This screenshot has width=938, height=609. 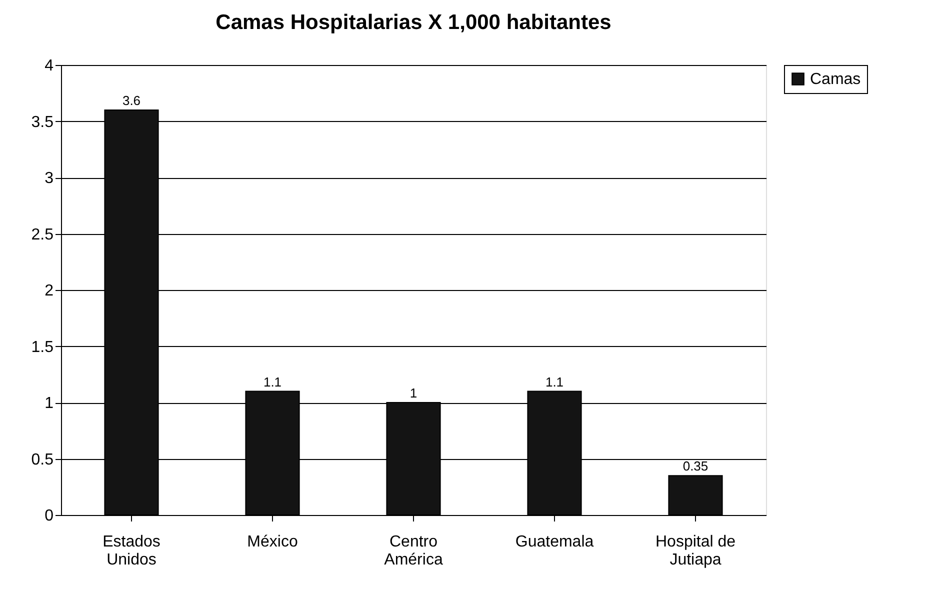 I want to click on chart-title: Camas Hospitalarias X 1,000 habitantes, so click(x=414, y=22).